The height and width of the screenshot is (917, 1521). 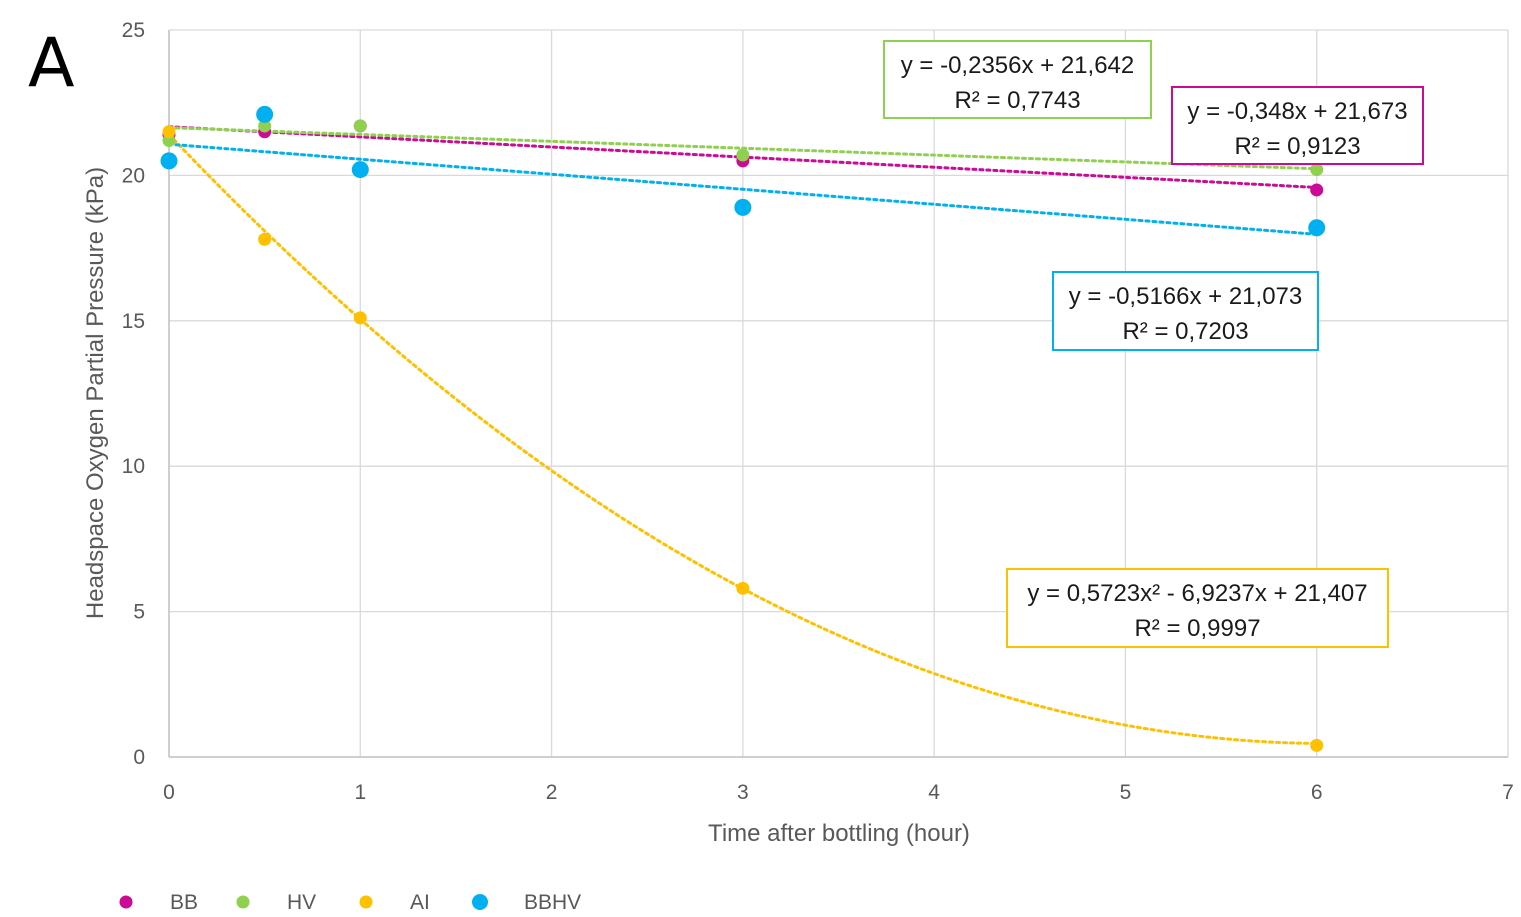 I want to click on legend-item-bbhv: BBHV, so click(x=526, y=902).